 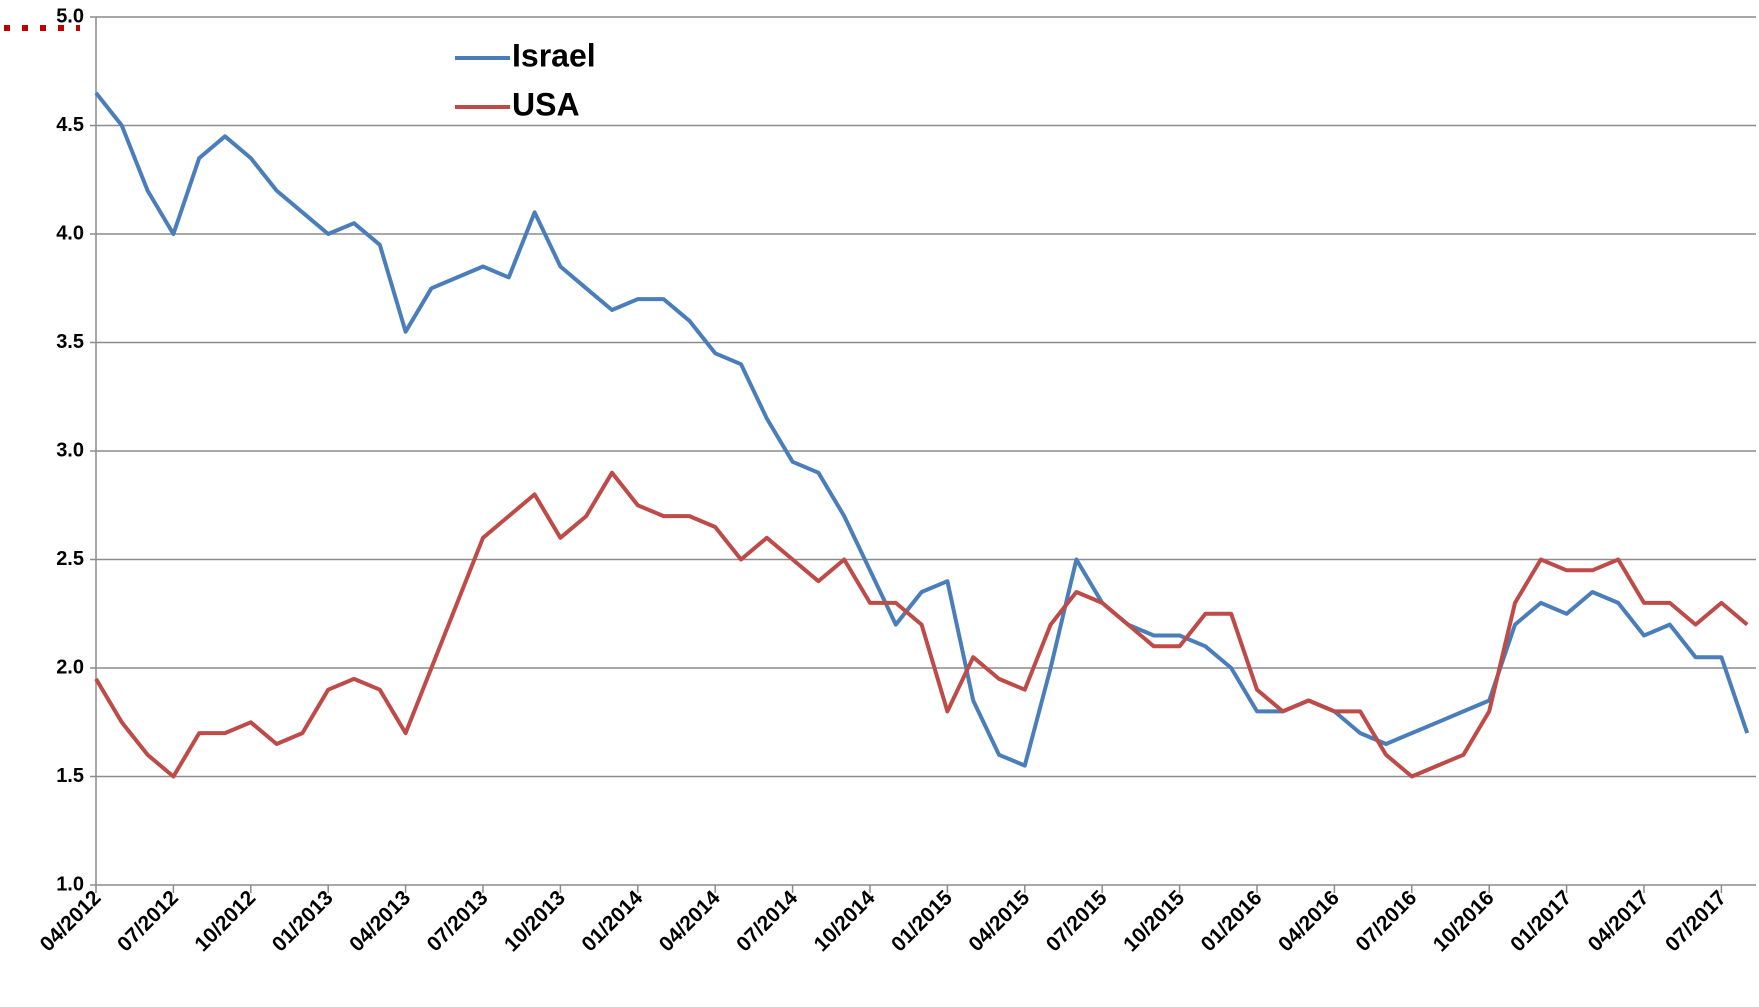 What do you see at coordinates (1386, 921) in the screenshot?
I see `x-tick-label: 07/2016` at bounding box center [1386, 921].